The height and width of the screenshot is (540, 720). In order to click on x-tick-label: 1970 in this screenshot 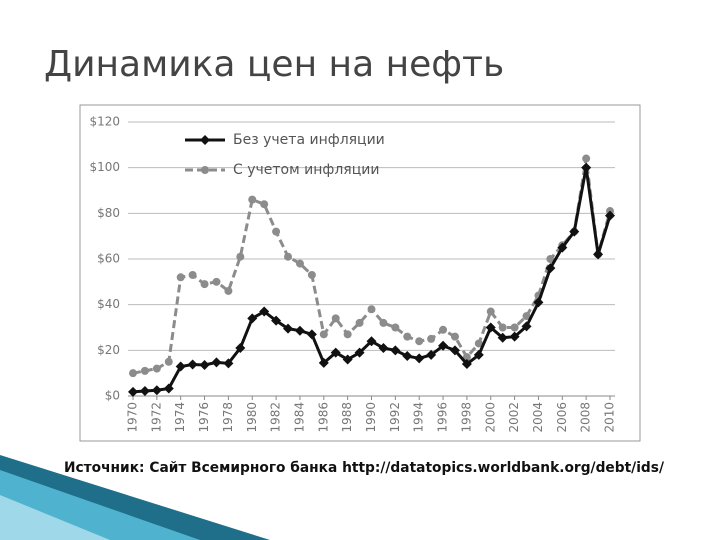, I will do `click(133, 417)`.